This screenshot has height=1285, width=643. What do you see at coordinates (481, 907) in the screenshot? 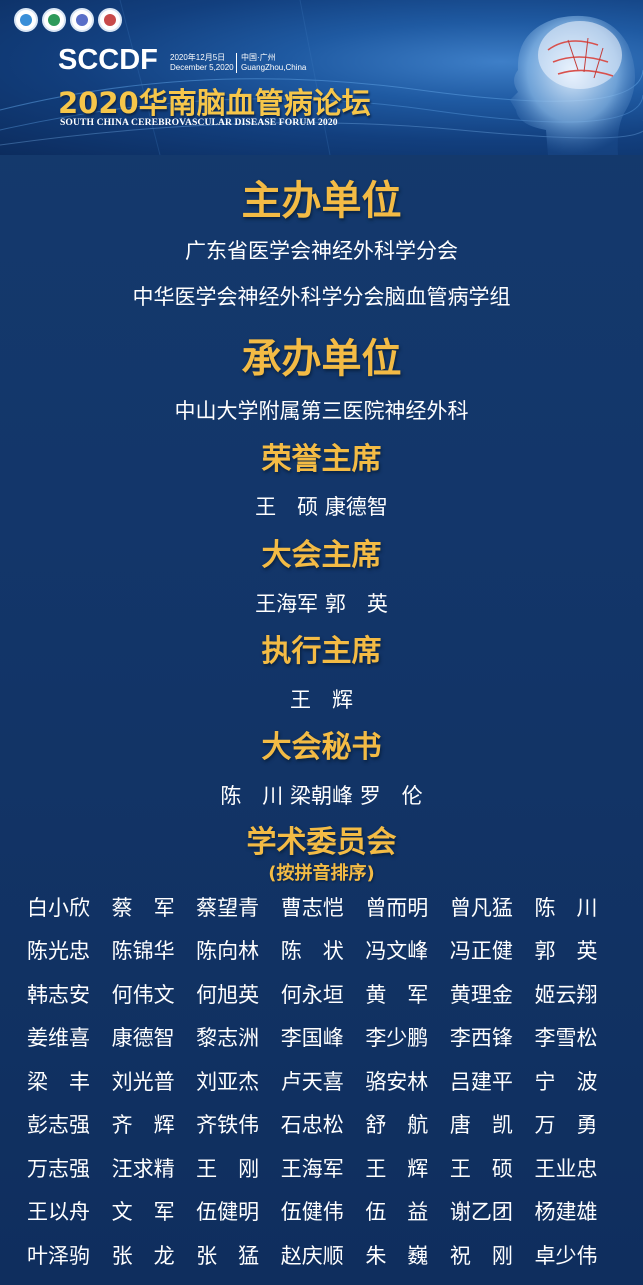
I see `committee-member-name: 曾凡猛` at bounding box center [481, 907].